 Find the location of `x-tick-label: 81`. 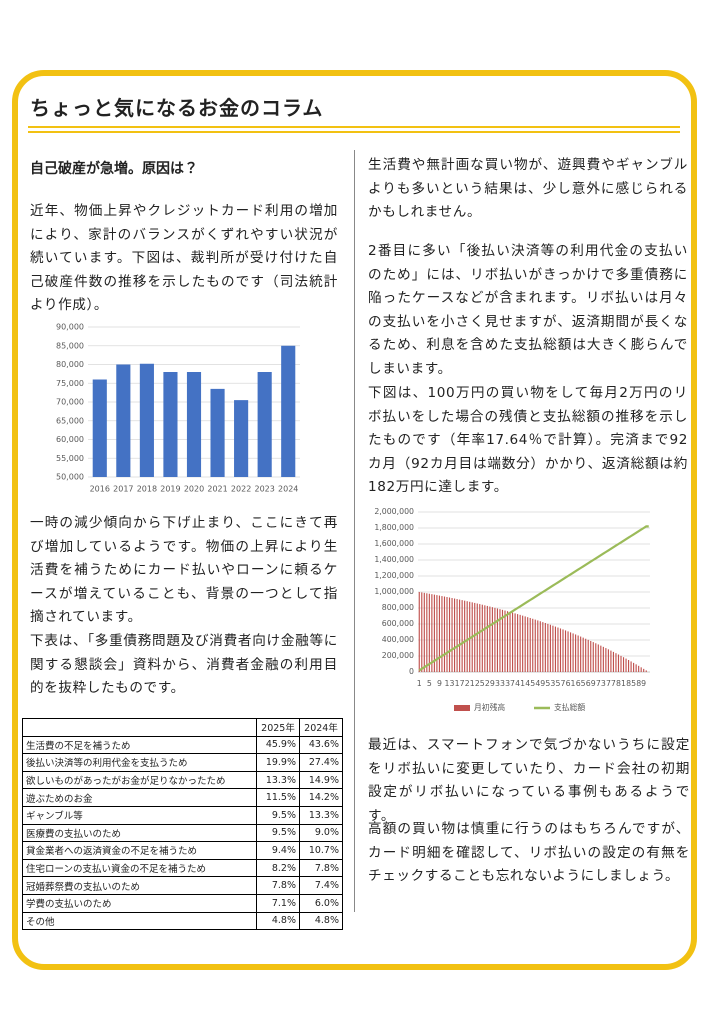

x-tick-label: 81 is located at coordinates (621, 683).